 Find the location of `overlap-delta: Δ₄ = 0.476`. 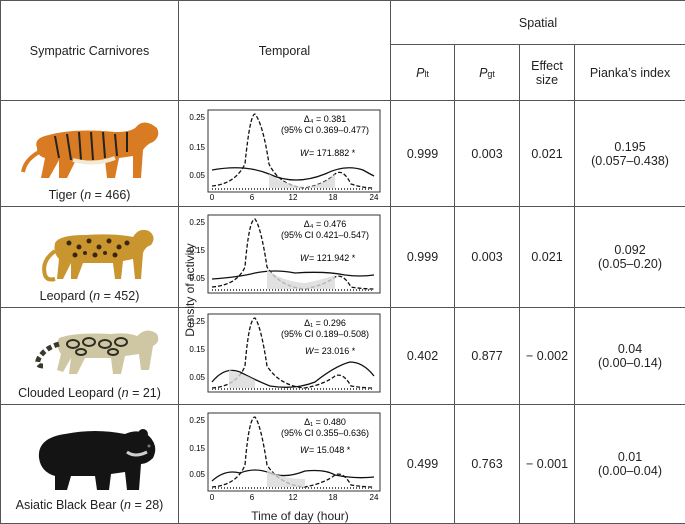

overlap-delta: Δ₄ = 0.476 is located at coordinates (324, 224).